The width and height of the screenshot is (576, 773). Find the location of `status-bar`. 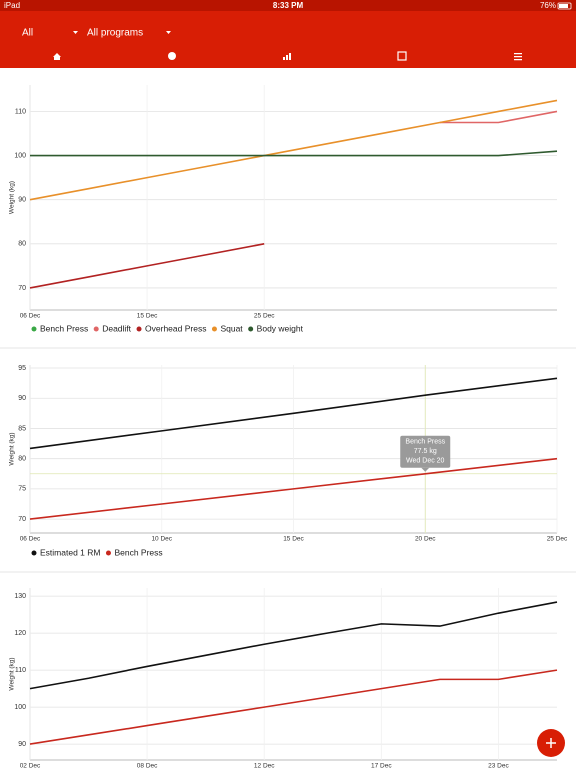

status-bar is located at coordinates (288, 5).